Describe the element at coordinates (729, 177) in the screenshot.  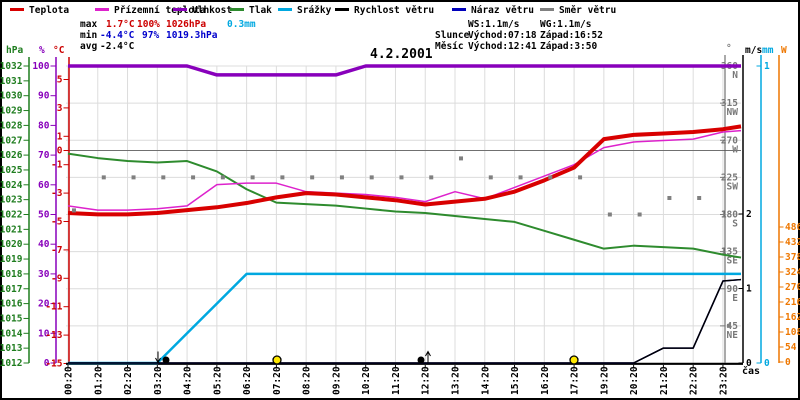
I see `tick-label: 225` at that location.